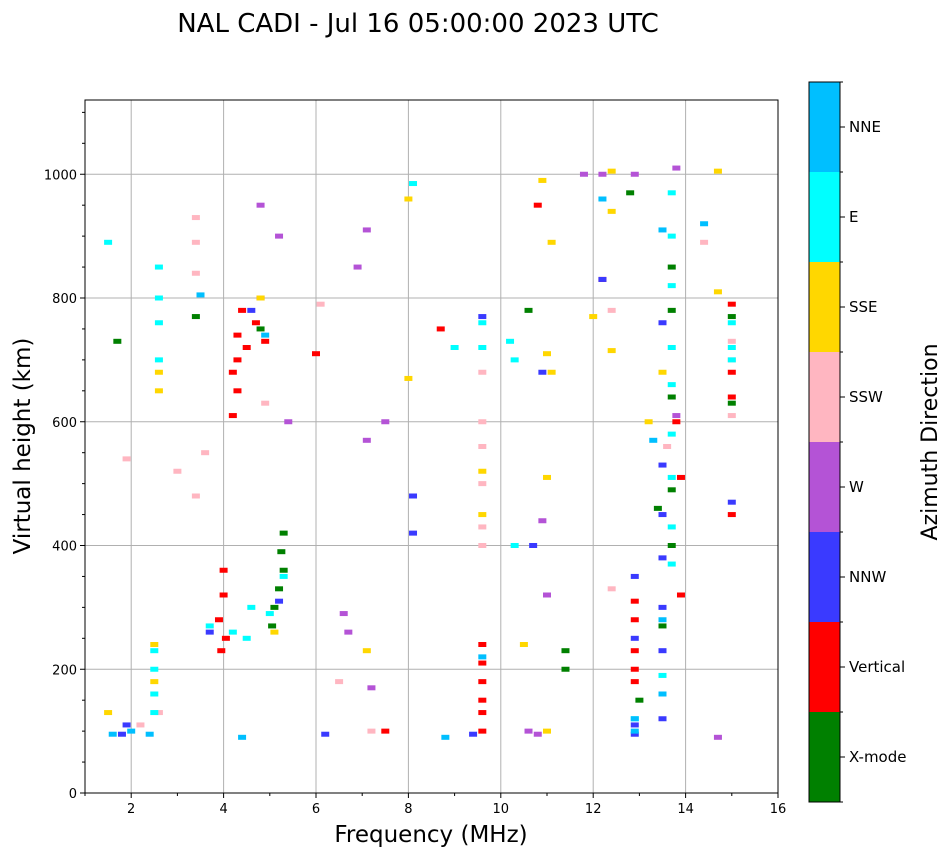  Describe the element at coordinates (863, 307) in the screenshot. I see `colorbar-tick-label: SSE` at that location.